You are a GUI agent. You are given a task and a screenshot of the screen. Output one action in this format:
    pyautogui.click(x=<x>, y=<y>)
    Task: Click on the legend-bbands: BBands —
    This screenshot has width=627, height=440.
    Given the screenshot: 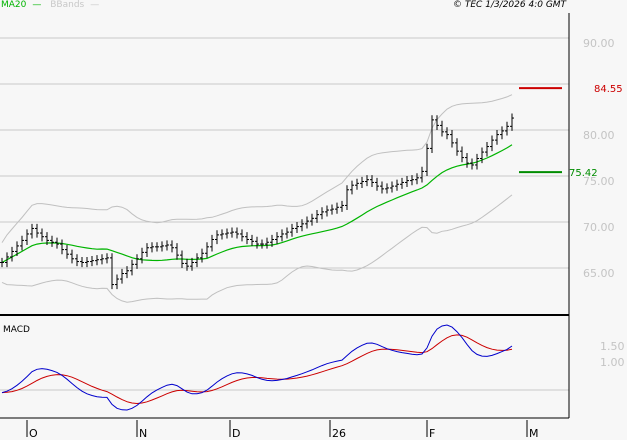 What is the action you would take?
    pyautogui.click(x=75, y=5)
    